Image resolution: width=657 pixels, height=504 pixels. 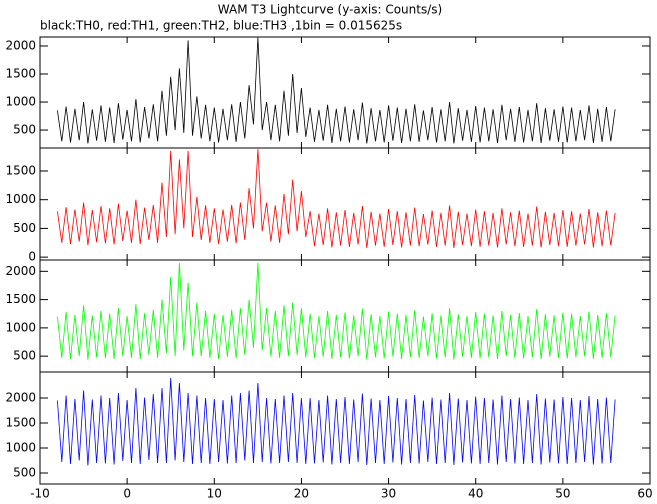 I want to click on x-tick-label: 50, so click(x=562, y=494).